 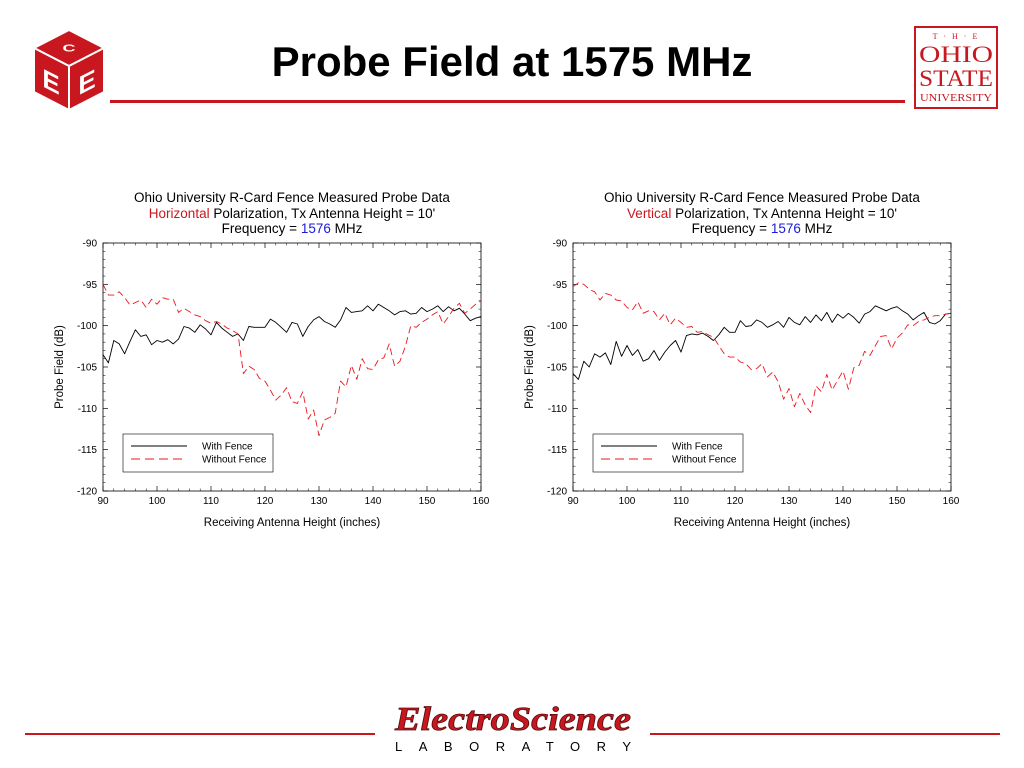 I want to click on footer-rule-right, so click(x=825, y=734).